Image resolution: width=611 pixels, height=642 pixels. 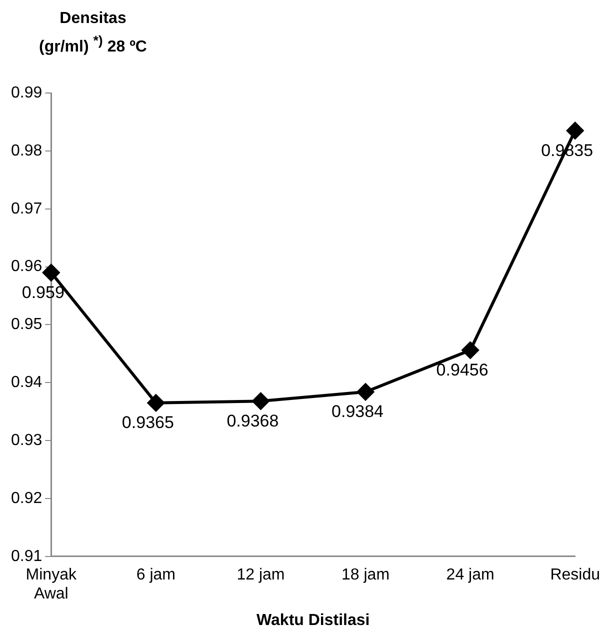 I want to click on y-axis-title: Densitas (gr/ml) $^{*)}$ 28 ºC, so click(x=93, y=33).